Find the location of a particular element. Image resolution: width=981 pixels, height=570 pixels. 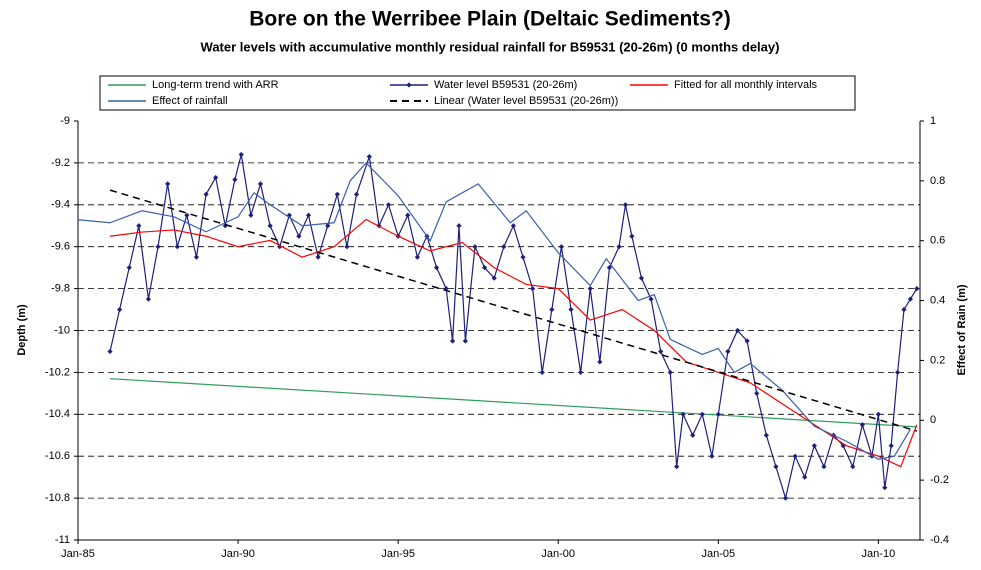

y-tick-label: -9.2 is located at coordinates (60, 163).